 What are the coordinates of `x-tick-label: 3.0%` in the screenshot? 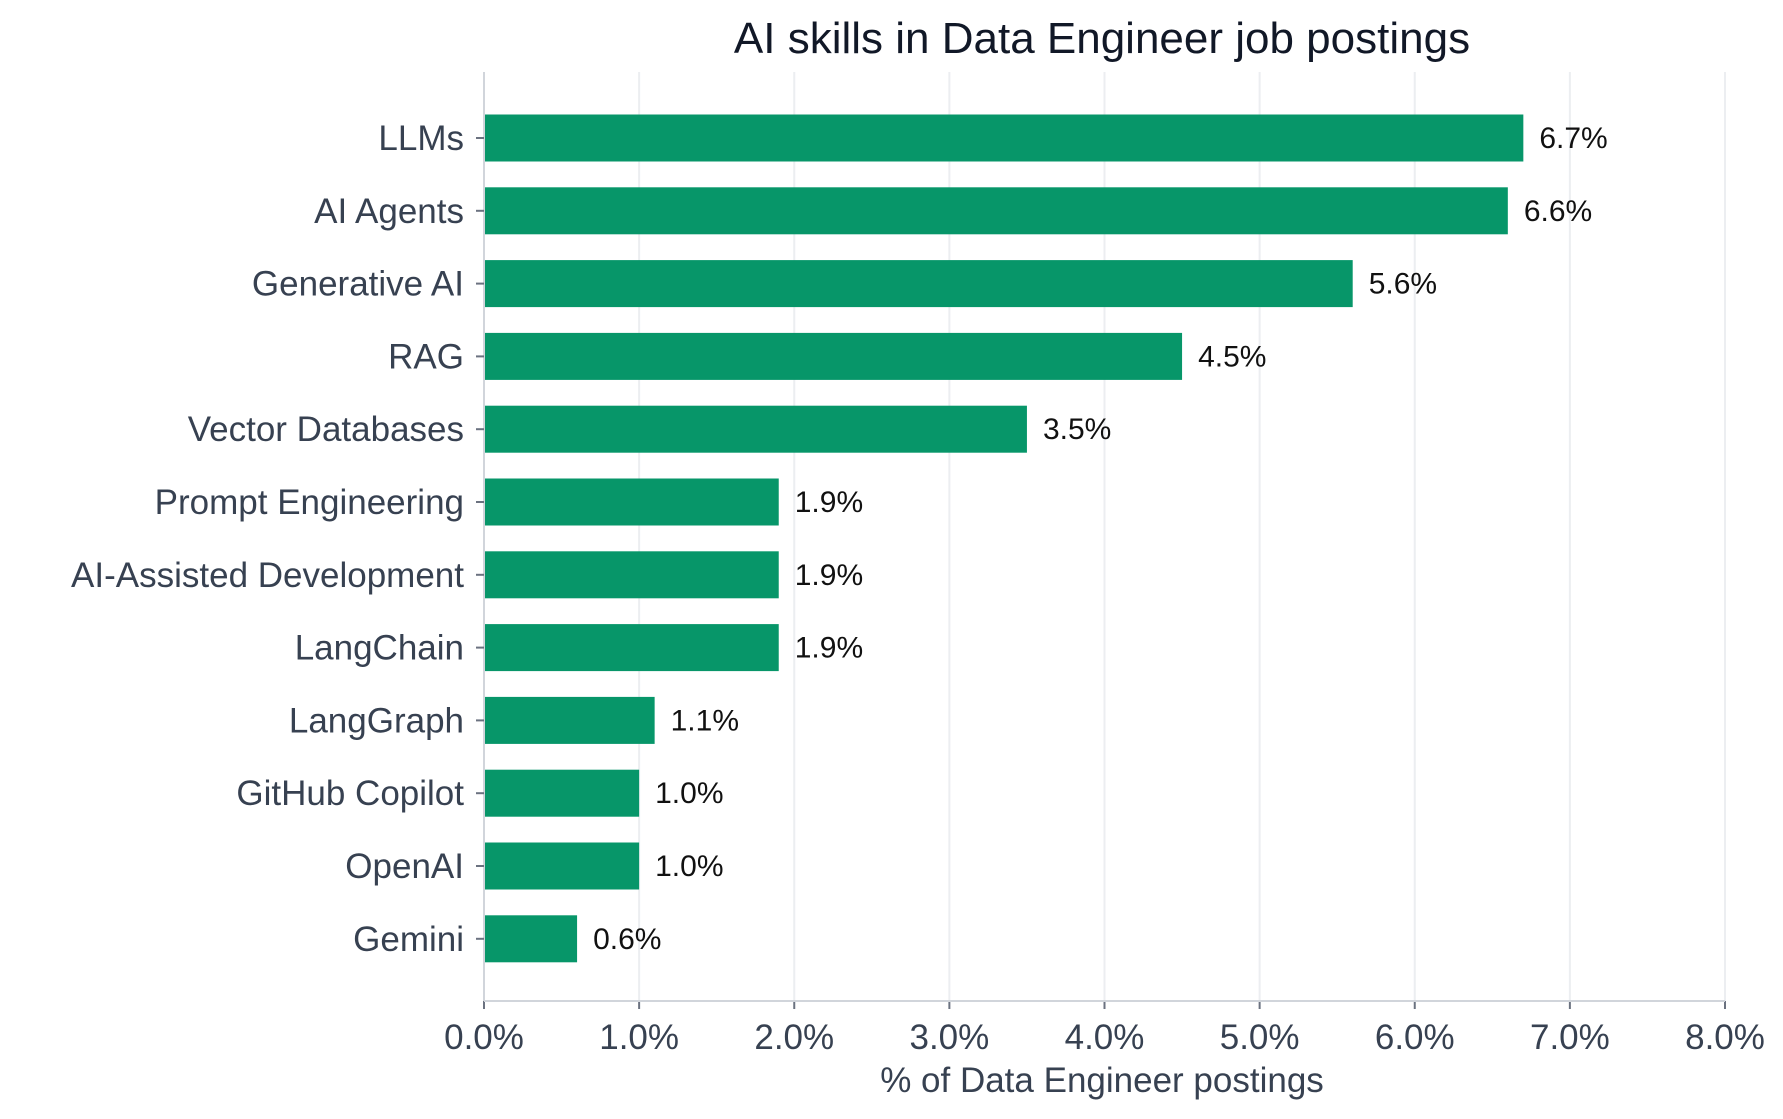 It's located at (949, 1037).